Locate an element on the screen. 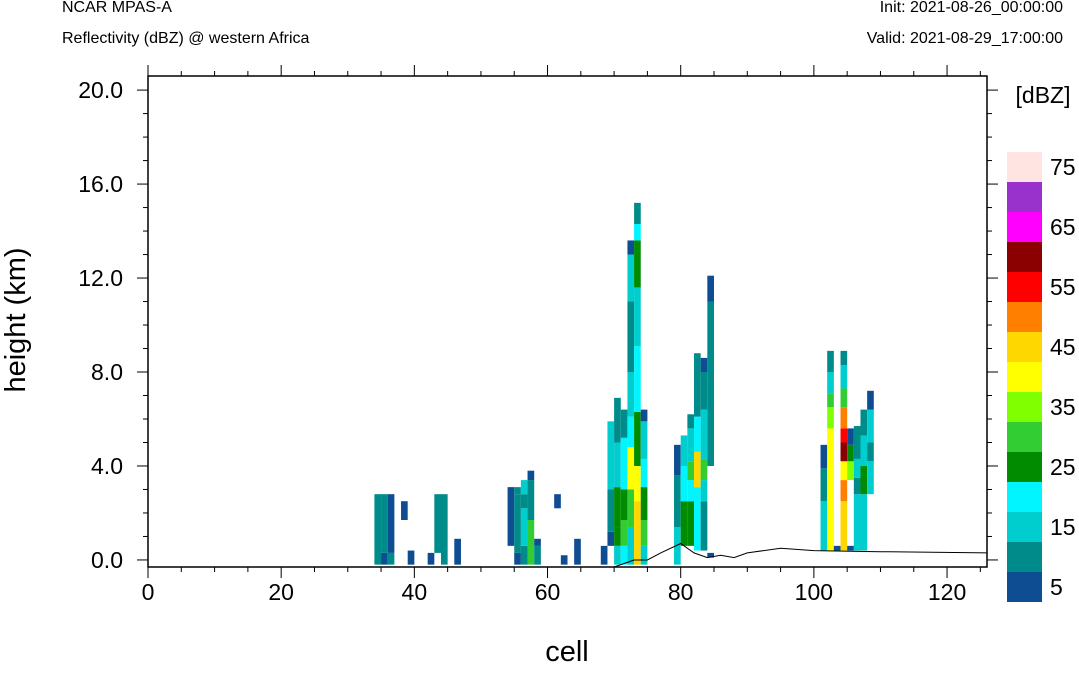  y-tick-label: 20.0 is located at coordinates (100, 90).